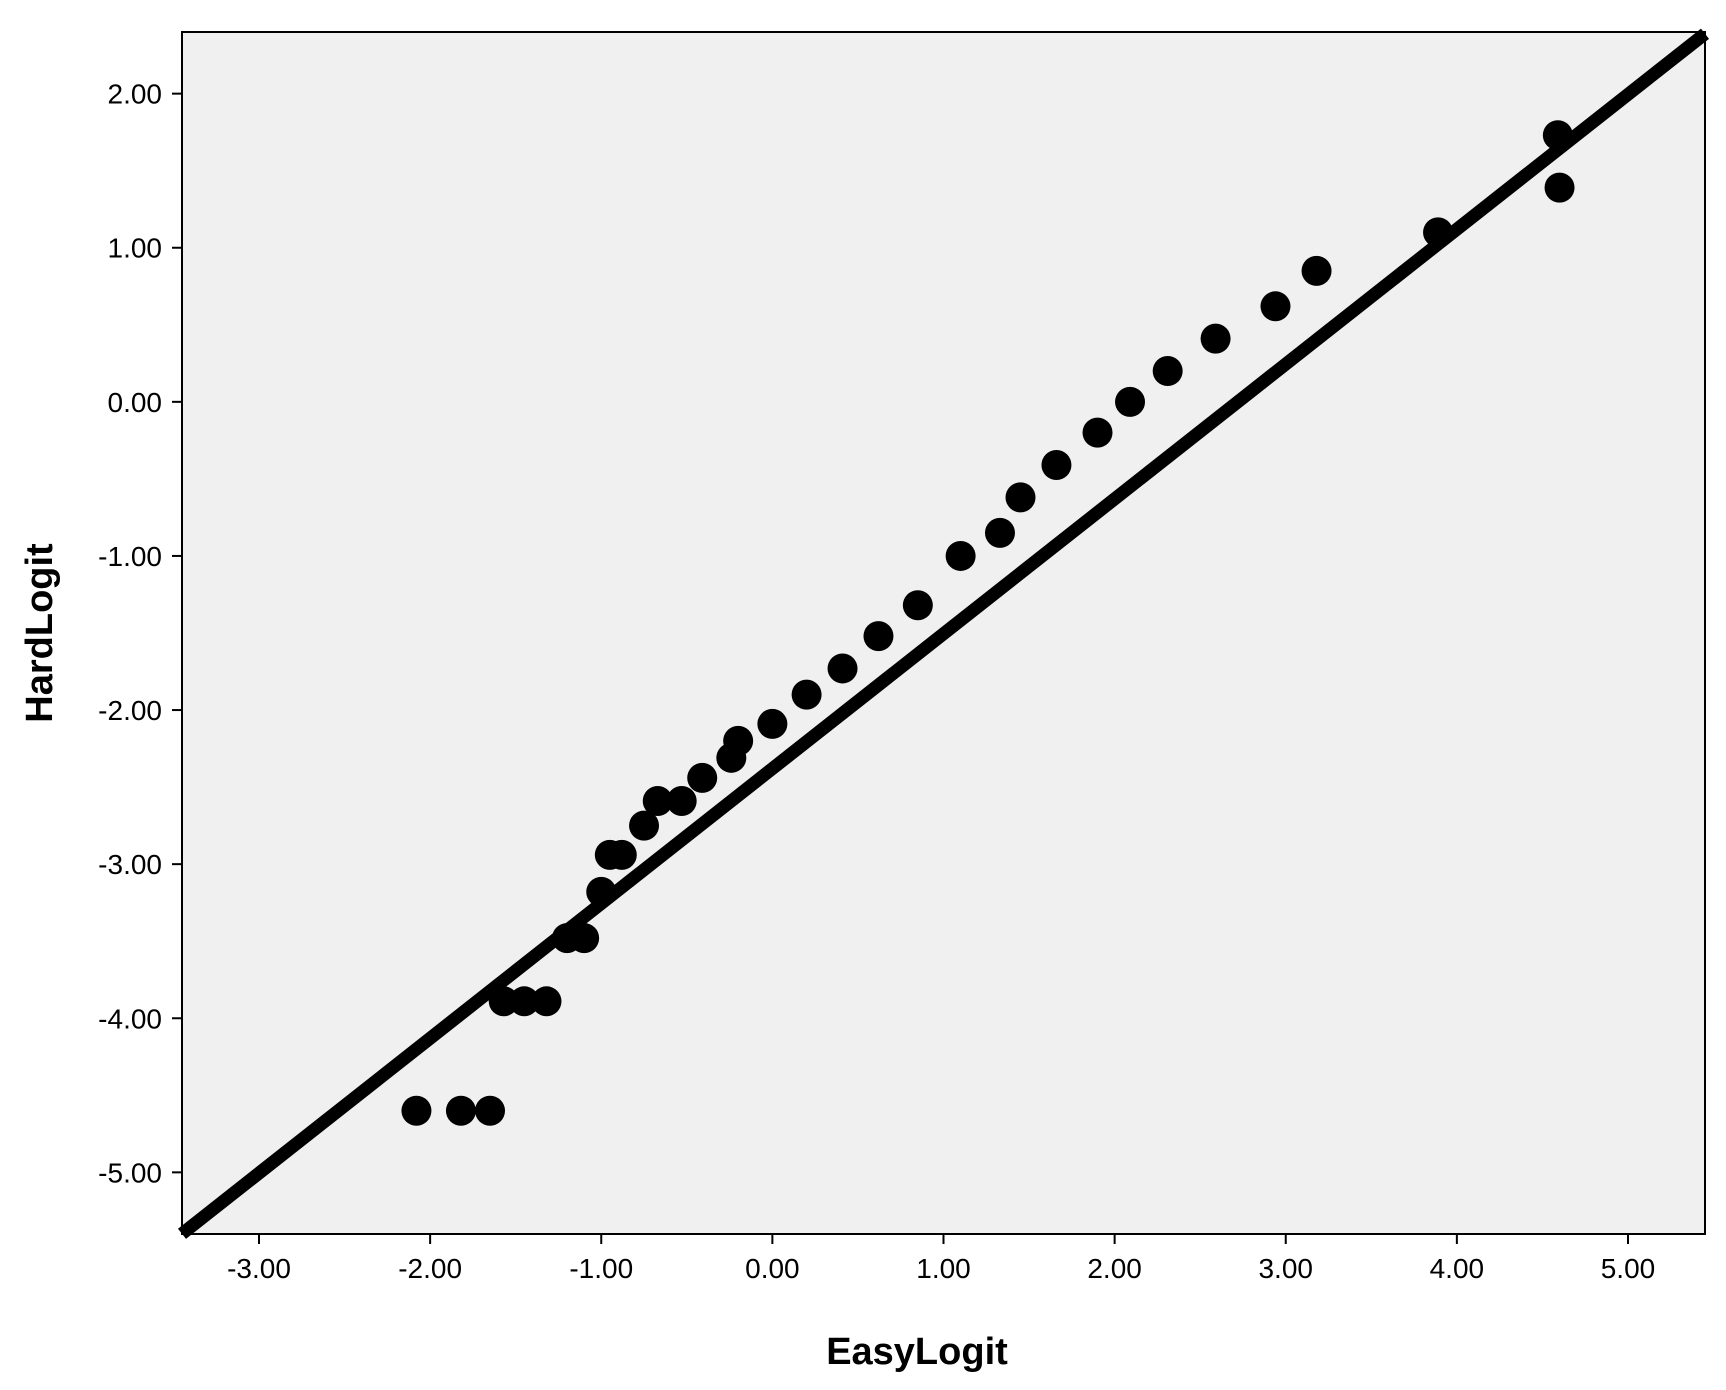  What do you see at coordinates (130, 556) in the screenshot?
I see `y-tick-label: -1.00` at bounding box center [130, 556].